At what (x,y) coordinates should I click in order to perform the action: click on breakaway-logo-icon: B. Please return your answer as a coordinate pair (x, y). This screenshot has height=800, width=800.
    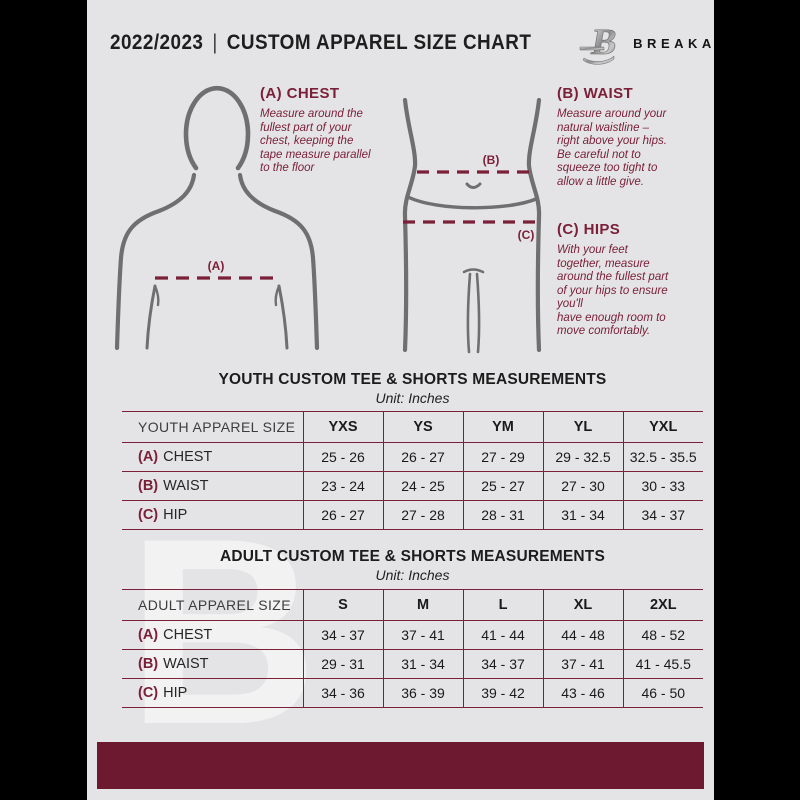
    Looking at the image, I should click on (600, 43).